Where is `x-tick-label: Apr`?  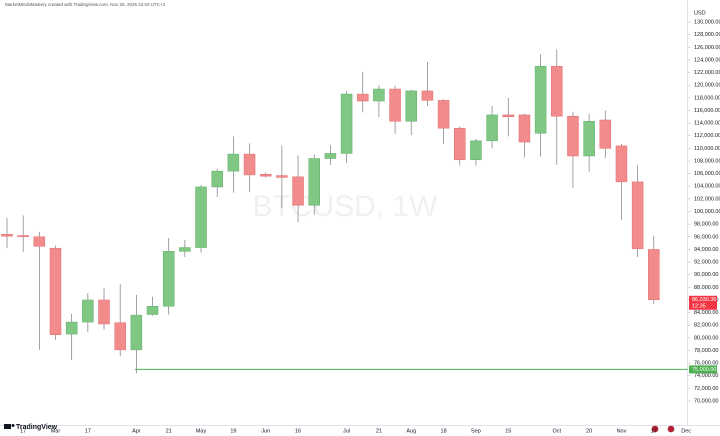
x-tick-label: Apr is located at coordinates (136, 431).